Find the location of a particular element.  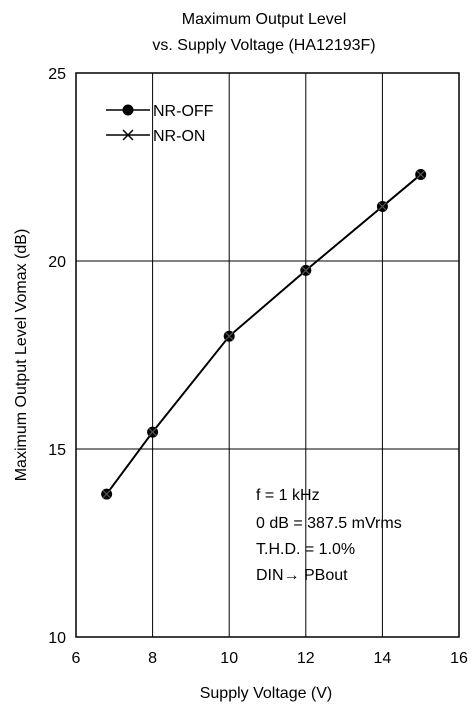

x-tick-label: 16 is located at coordinates (459, 658).